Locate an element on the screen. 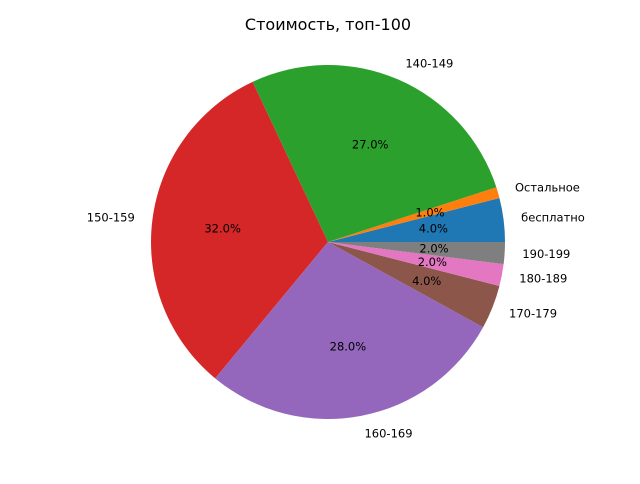 This screenshot has width=640, height=484. pie-percent-label-150-159: 32.0% is located at coordinates (222, 229).